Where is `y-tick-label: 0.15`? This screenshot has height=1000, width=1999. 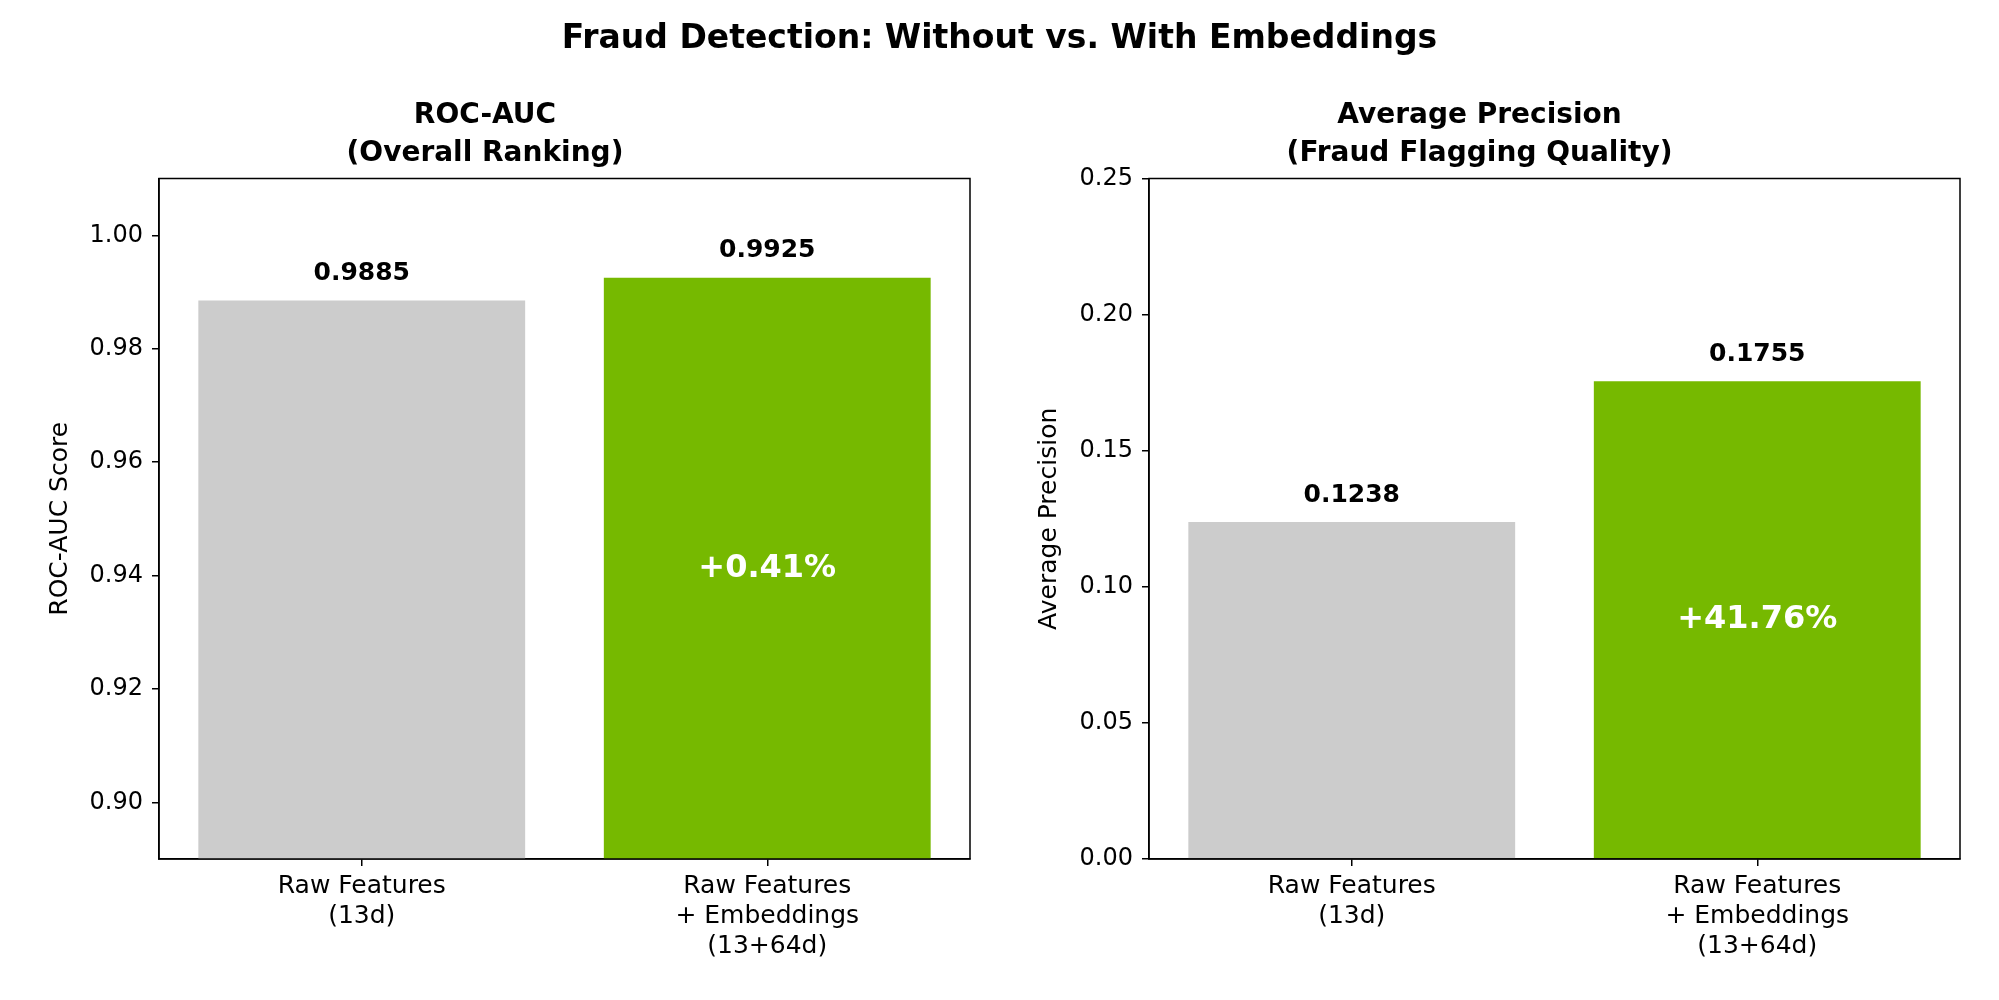
y-tick-label: 0.15 is located at coordinates (1106, 448).